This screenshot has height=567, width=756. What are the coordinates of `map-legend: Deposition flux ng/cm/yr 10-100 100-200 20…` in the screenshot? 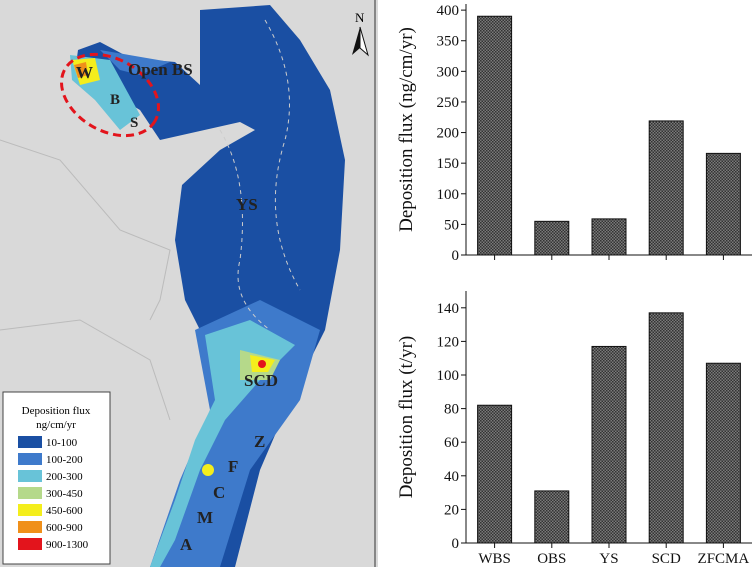 It's located at (56, 478).